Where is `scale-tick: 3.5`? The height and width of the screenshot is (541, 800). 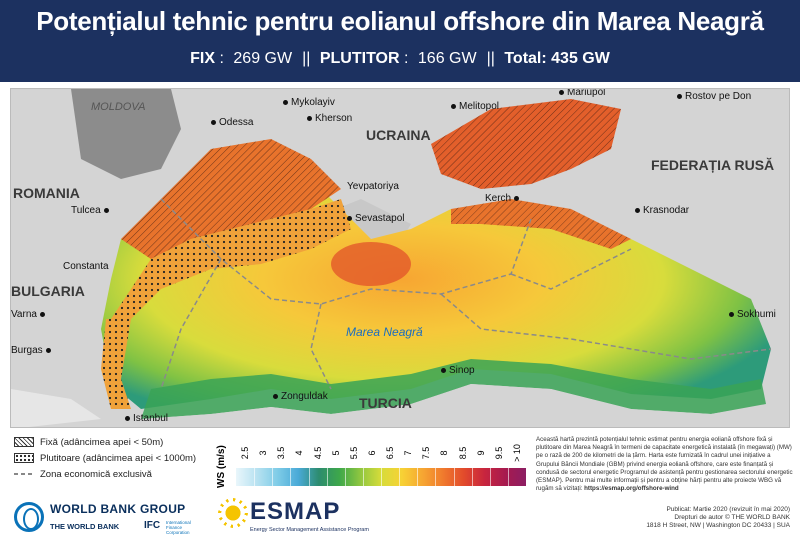
scale-tick: 3.5 is located at coordinates (281, 453).